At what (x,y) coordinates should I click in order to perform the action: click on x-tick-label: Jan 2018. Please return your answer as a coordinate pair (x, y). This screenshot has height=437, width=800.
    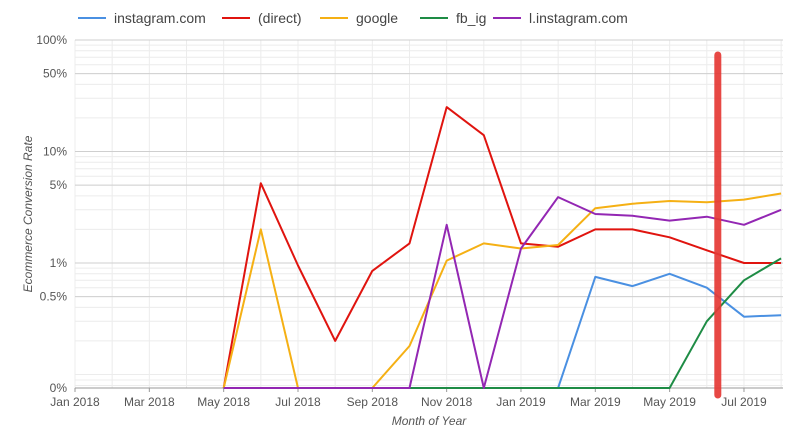
    Looking at the image, I should click on (75, 402).